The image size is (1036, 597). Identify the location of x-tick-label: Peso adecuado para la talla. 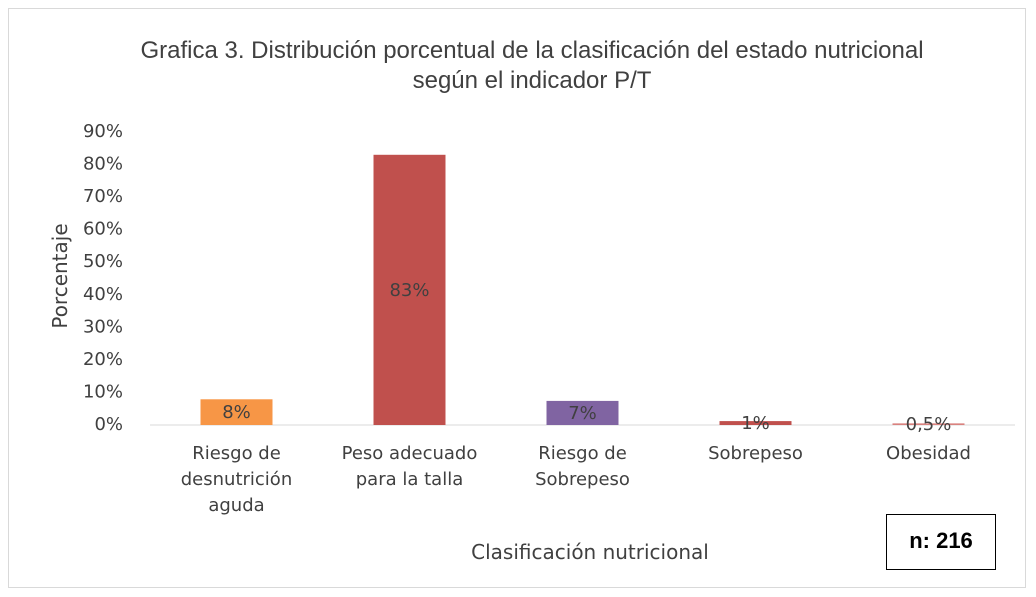
(409, 466).